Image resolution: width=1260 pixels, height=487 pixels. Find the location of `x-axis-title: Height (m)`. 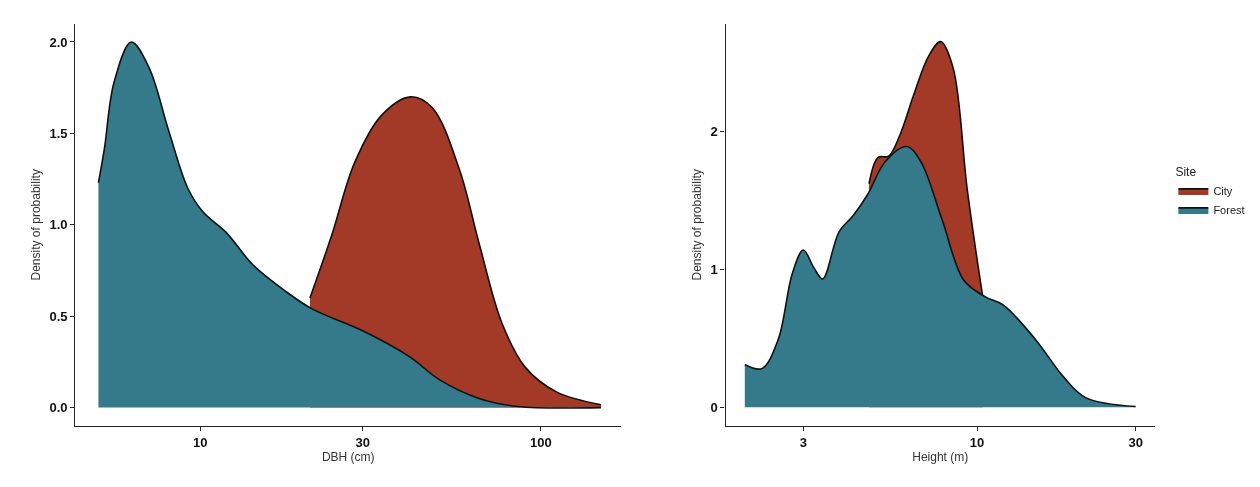

x-axis-title: Height (m) is located at coordinates (940, 457).